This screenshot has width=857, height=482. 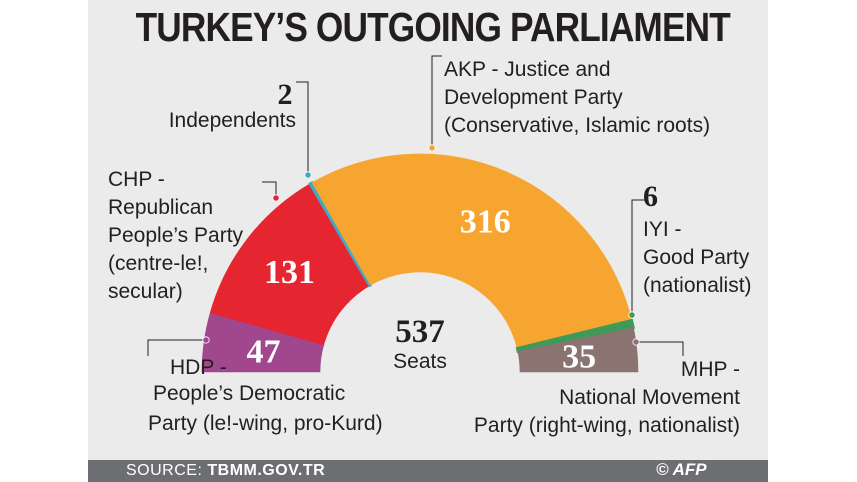 I want to click on leader-line-independents, so click(x=302, y=128).